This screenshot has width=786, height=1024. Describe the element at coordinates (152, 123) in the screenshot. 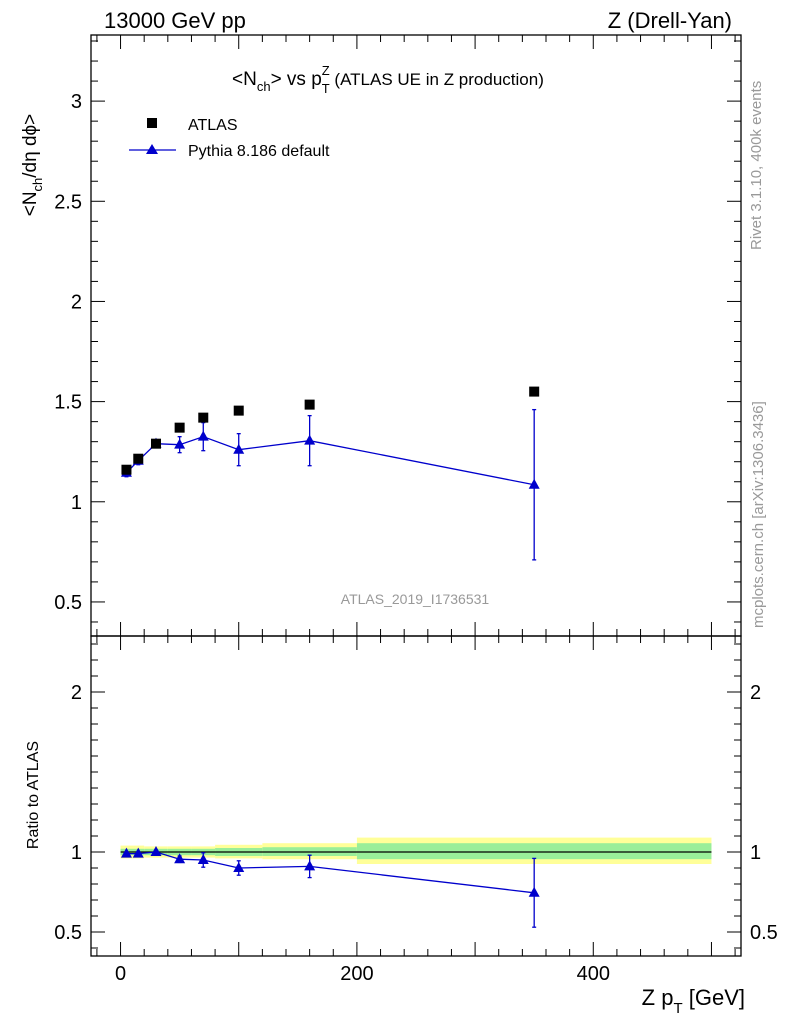

I see `legend-atlas-marker` at that location.